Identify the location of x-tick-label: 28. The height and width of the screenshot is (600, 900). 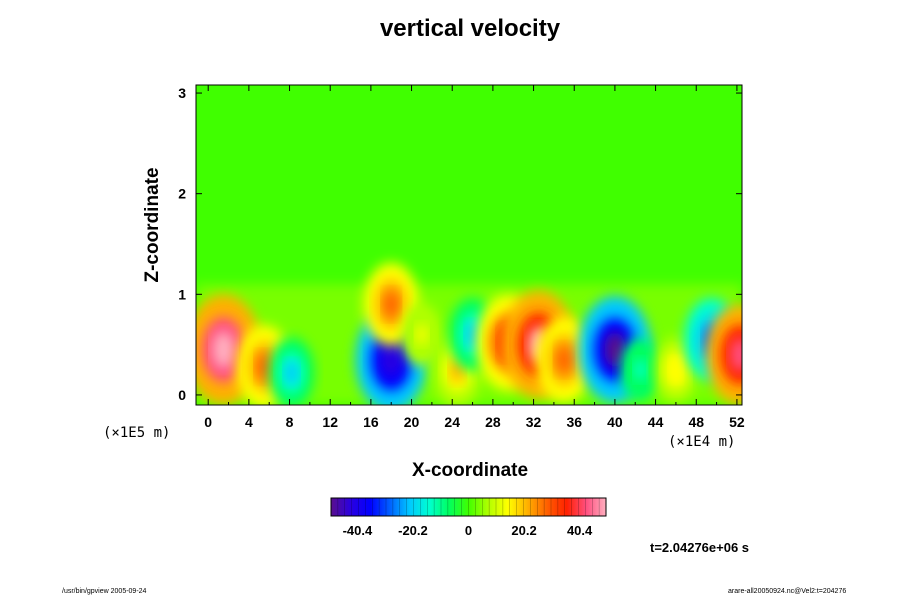
(493, 422).